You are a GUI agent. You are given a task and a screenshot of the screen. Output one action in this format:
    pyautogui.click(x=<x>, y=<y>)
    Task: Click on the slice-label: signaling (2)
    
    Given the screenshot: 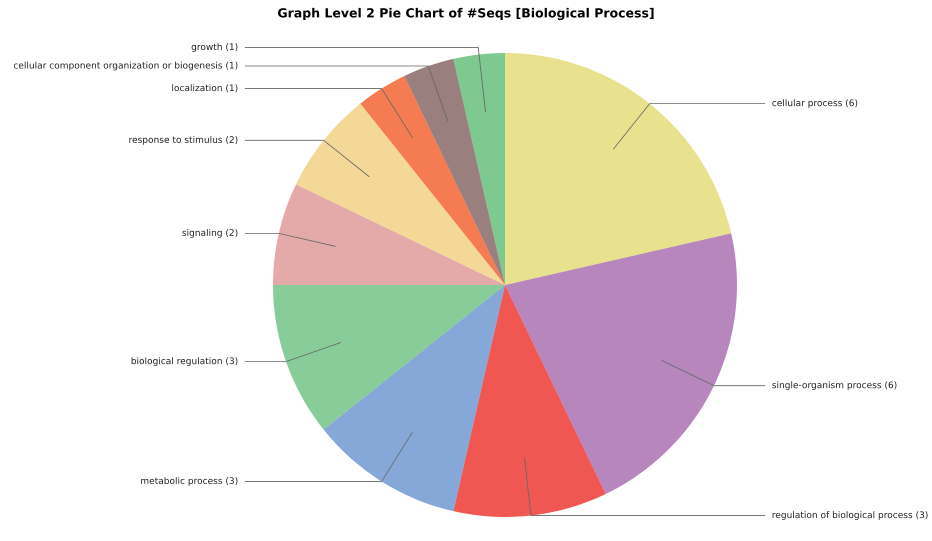 What is the action you would take?
    pyautogui.click(x=210, y=233)
    